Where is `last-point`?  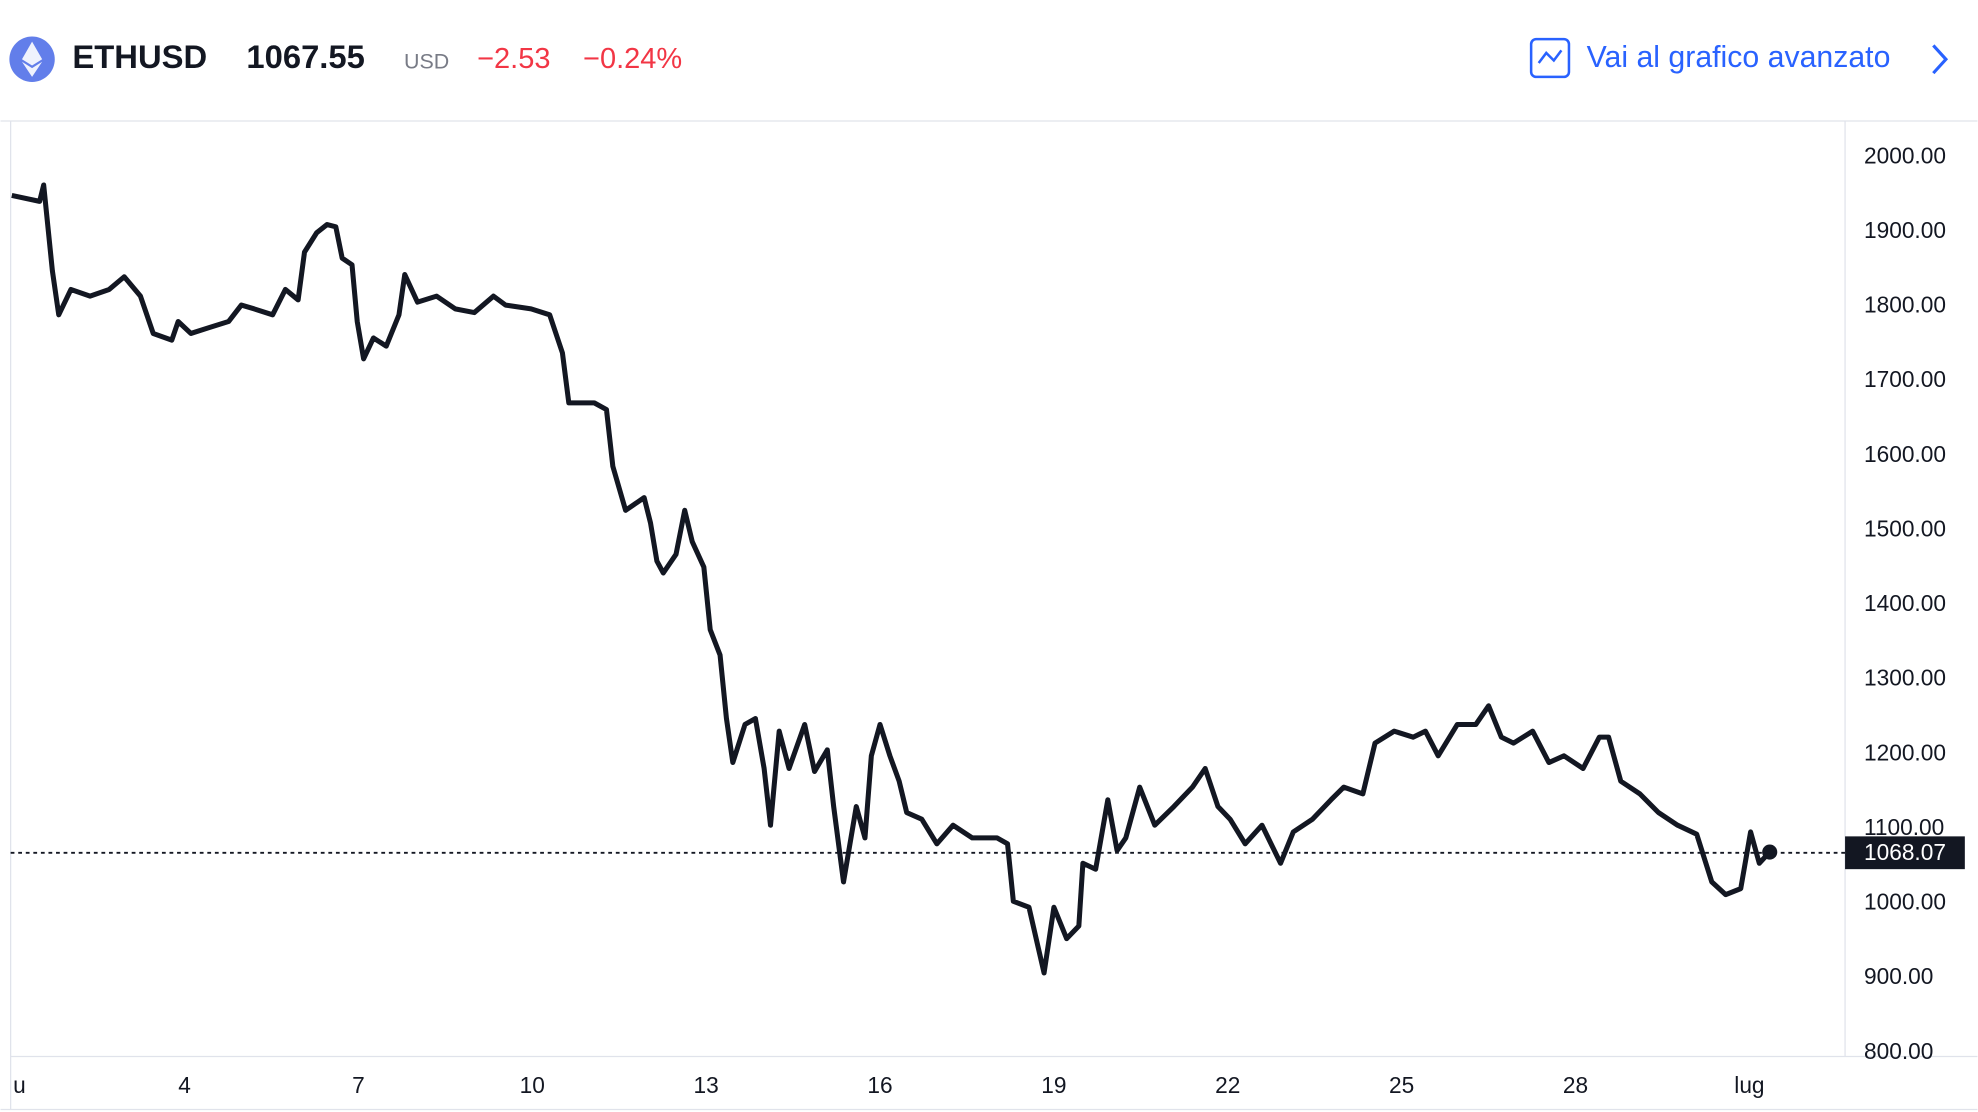 last-point is located at coordinates (1770, 852).